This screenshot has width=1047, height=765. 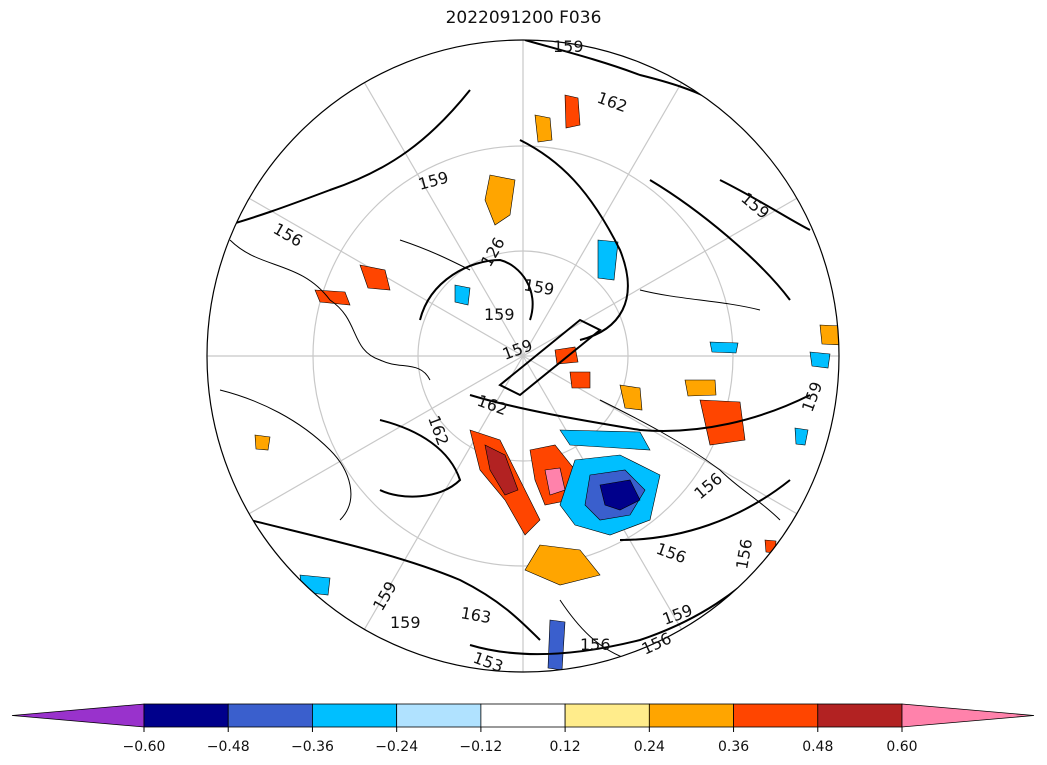 I want to click on colorbar-tick-label: −0.48, so click(x=228, y=747).